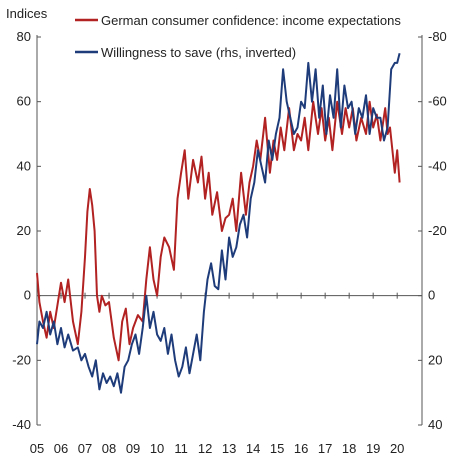 This screenshot has width=461, height=463. Describe the element at coordinates (21, 359) in the screenshot. I see `left-tick-label: -20` at that location.